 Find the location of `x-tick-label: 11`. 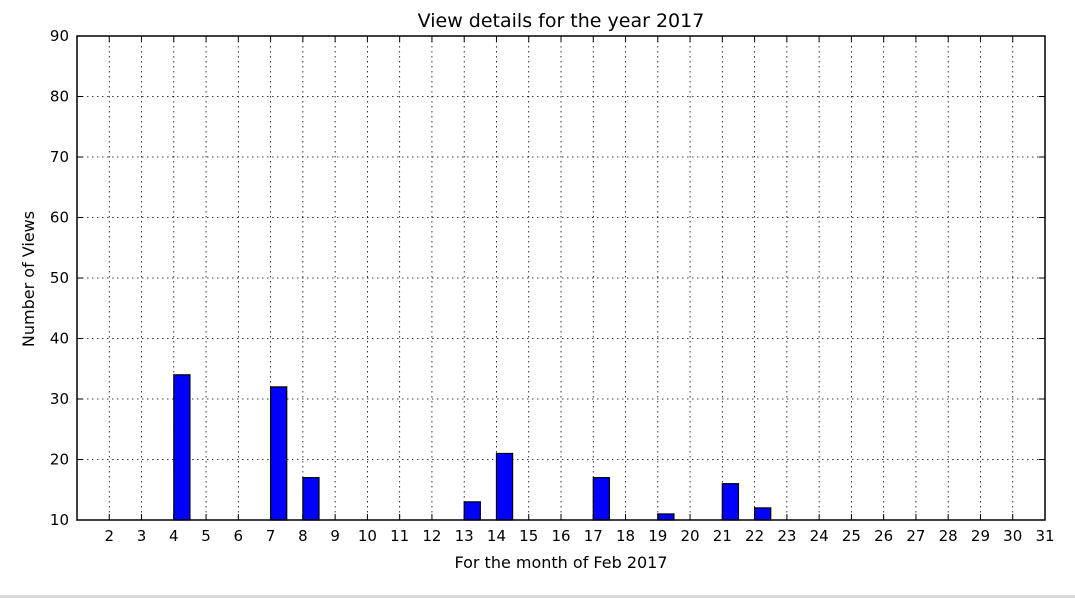

x-tick-label: 11 is located at coordinates (399, 536).